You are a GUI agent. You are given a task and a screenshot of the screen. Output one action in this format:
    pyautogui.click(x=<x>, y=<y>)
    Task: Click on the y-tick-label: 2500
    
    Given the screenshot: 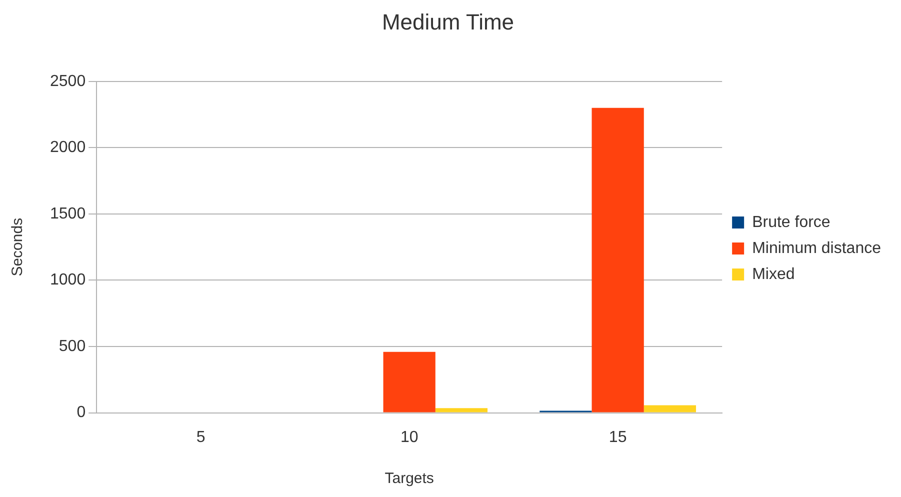 What is the action you would take?
    pyautogui.click(x=68, y=81)
    